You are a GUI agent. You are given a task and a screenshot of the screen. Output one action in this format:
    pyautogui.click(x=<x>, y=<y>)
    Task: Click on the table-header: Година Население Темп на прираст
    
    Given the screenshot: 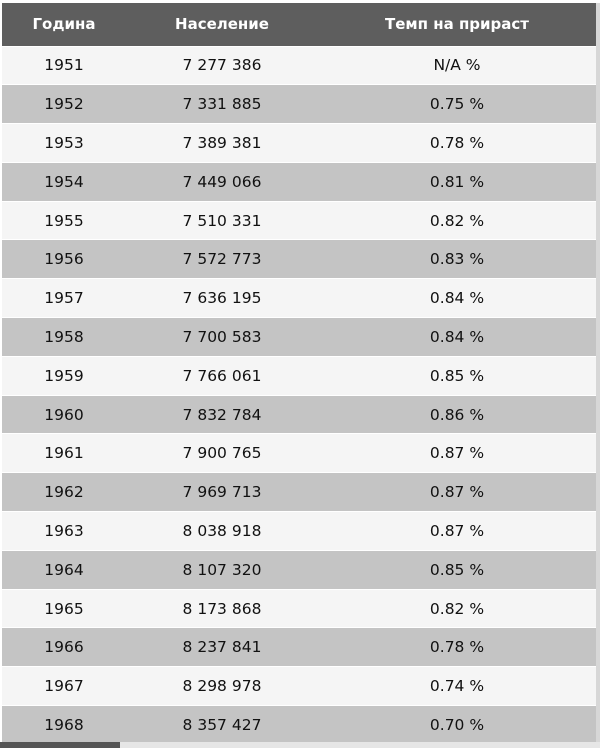 What is the action you would take?
    pyautogui.click(x=299, y=24)
    